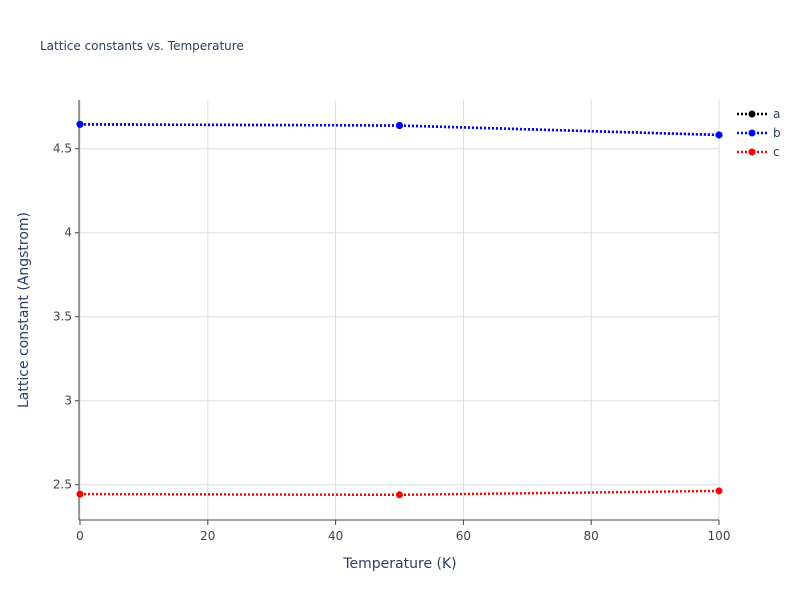 The width and height of the screenshot is (800, 604). I want to click on y-tick-label: 4.5, so click(62, 149).